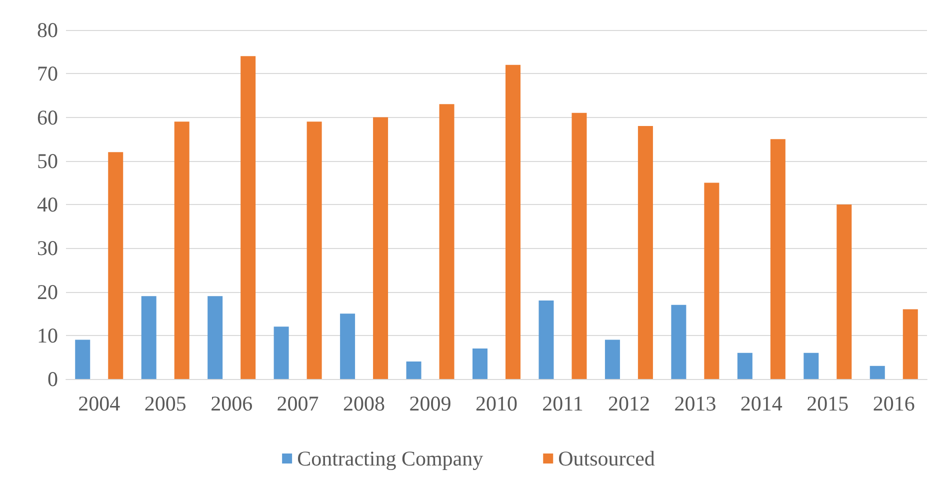  Describe the element at coordinates (297, 404) in the screenshot. I see `x-tick-label: 2007` at that location.